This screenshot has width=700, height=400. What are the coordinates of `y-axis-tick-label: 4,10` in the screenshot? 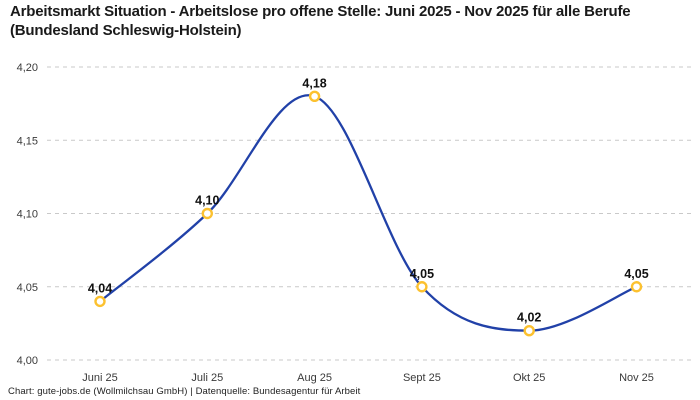 It's located at (27, 215).